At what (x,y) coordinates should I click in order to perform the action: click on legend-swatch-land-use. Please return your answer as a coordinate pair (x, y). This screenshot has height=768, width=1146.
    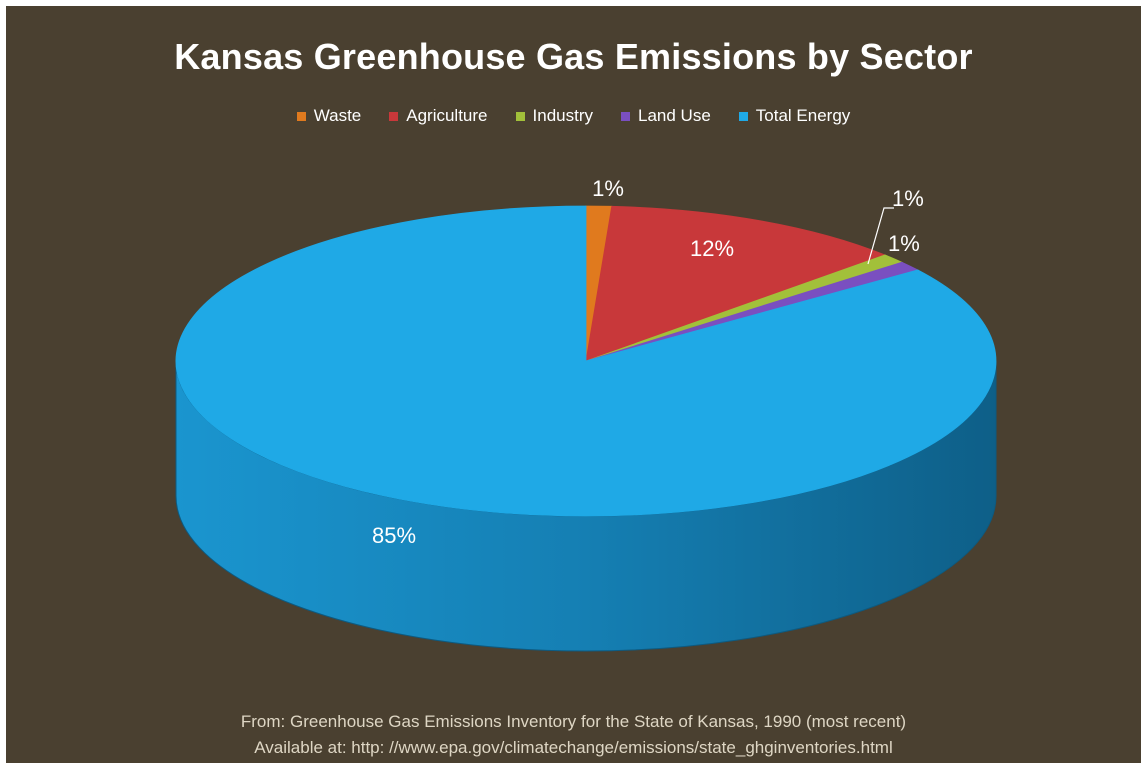
    Looking at the image, I should click on (625, 116).